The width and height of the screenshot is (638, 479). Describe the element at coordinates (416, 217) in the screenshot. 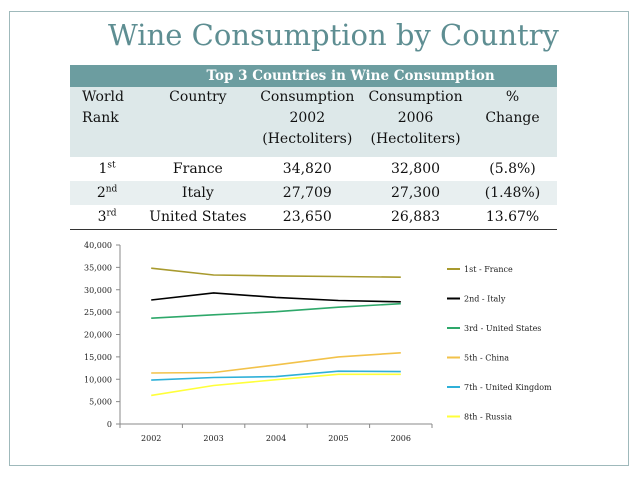

I see `consumption-2006-cell: 26,883` at that location.